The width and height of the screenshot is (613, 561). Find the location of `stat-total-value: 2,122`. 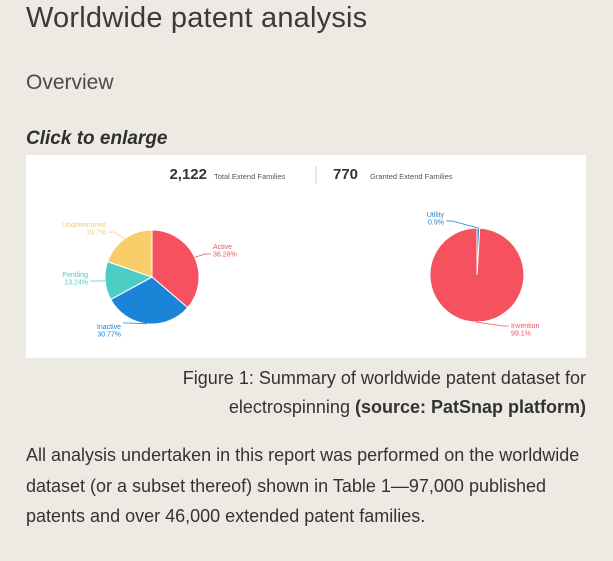

stat-total-value: 2,122 is located at coordinates (188, 174).